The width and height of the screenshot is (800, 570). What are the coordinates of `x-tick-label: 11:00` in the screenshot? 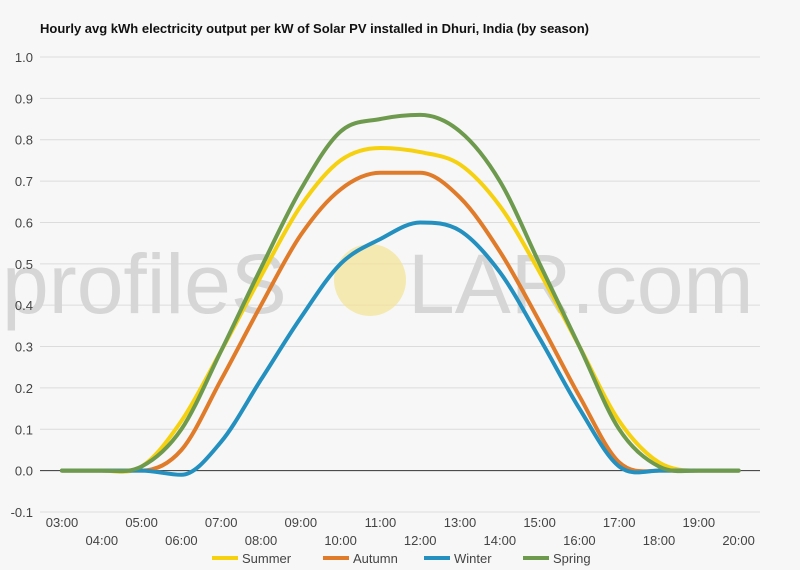 It's located at (381, 522).